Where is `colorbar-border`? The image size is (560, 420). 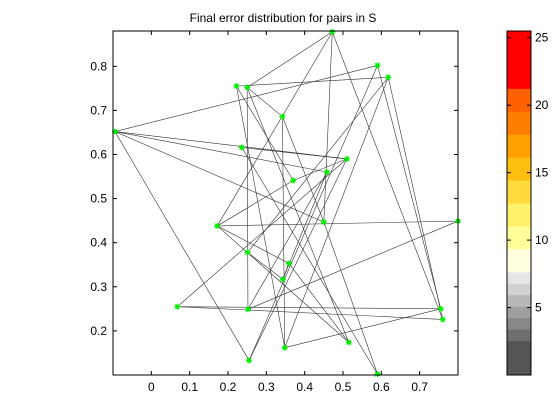
colorbar-border is located at coordinates (519, 203).